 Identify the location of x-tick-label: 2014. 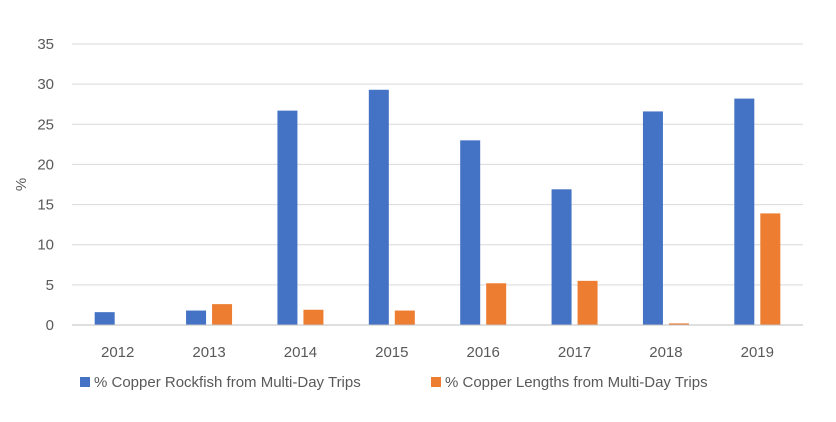
(300, 352).